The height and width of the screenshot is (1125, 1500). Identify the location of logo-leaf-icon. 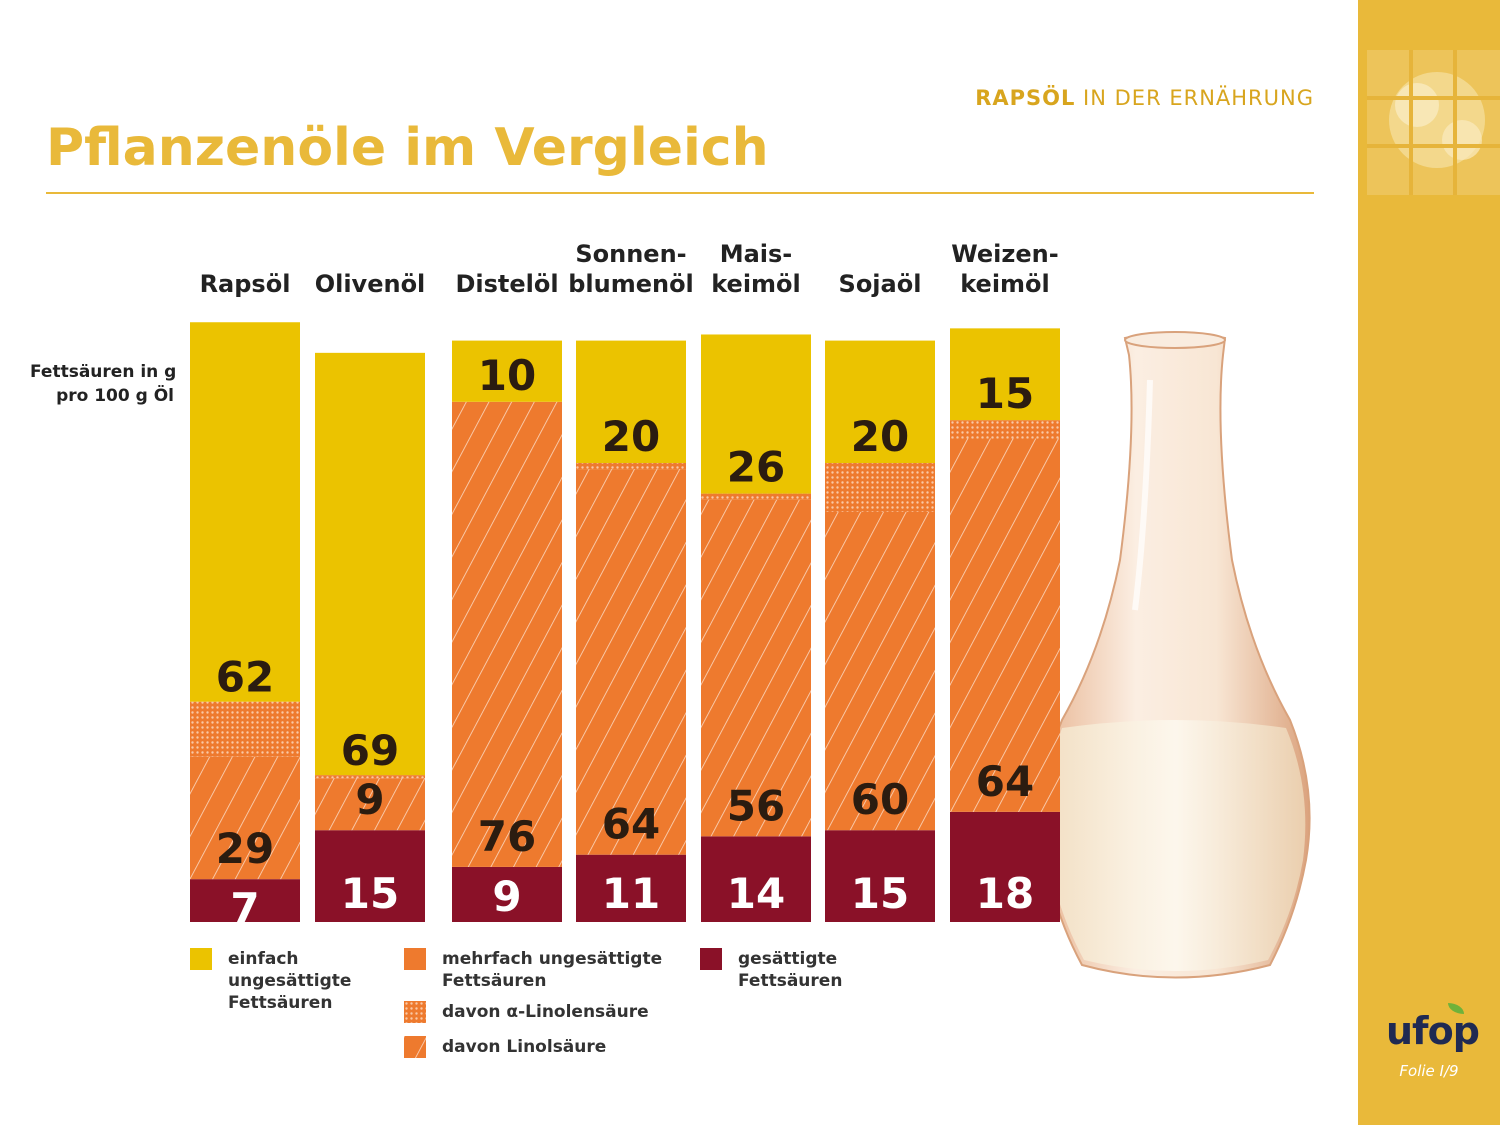
(1456, 1008).